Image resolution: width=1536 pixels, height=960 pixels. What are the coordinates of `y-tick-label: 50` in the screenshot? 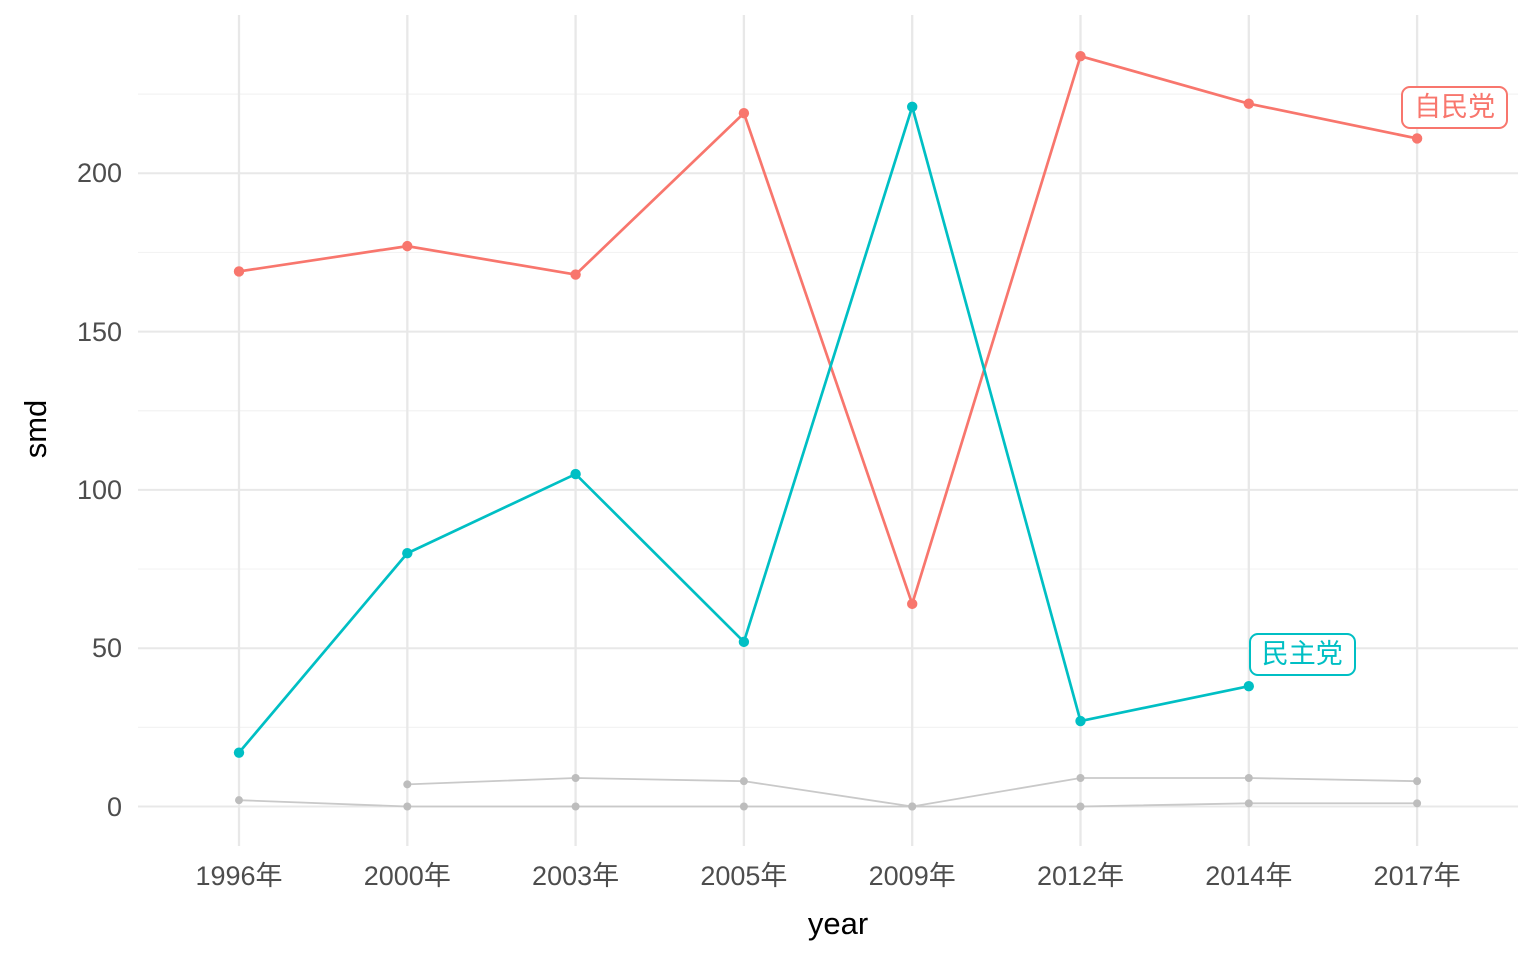 It's located at (106, 648).